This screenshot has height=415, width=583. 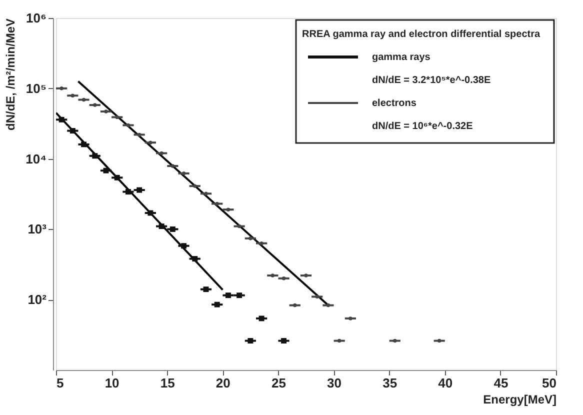 I want to click on x-tick-label: 5, so click(x=60, y=383).